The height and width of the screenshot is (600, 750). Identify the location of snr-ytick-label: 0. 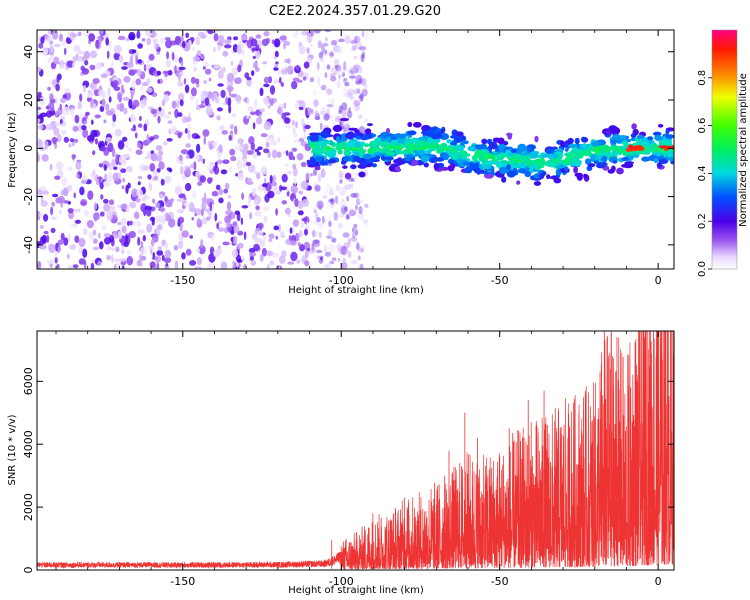
(28, 570).